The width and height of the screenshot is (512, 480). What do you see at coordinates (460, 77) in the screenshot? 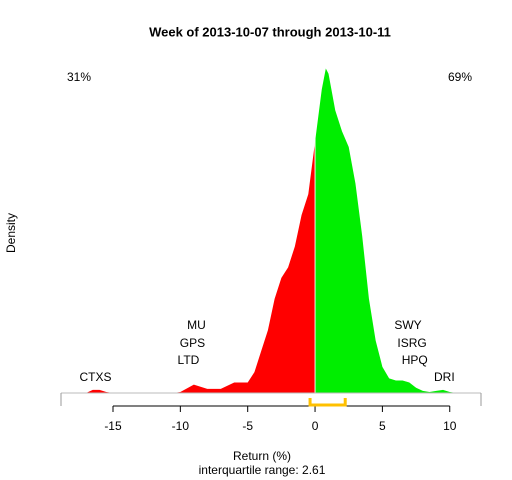
I see `positive-share: 69%` at bounding box center [460, 77].